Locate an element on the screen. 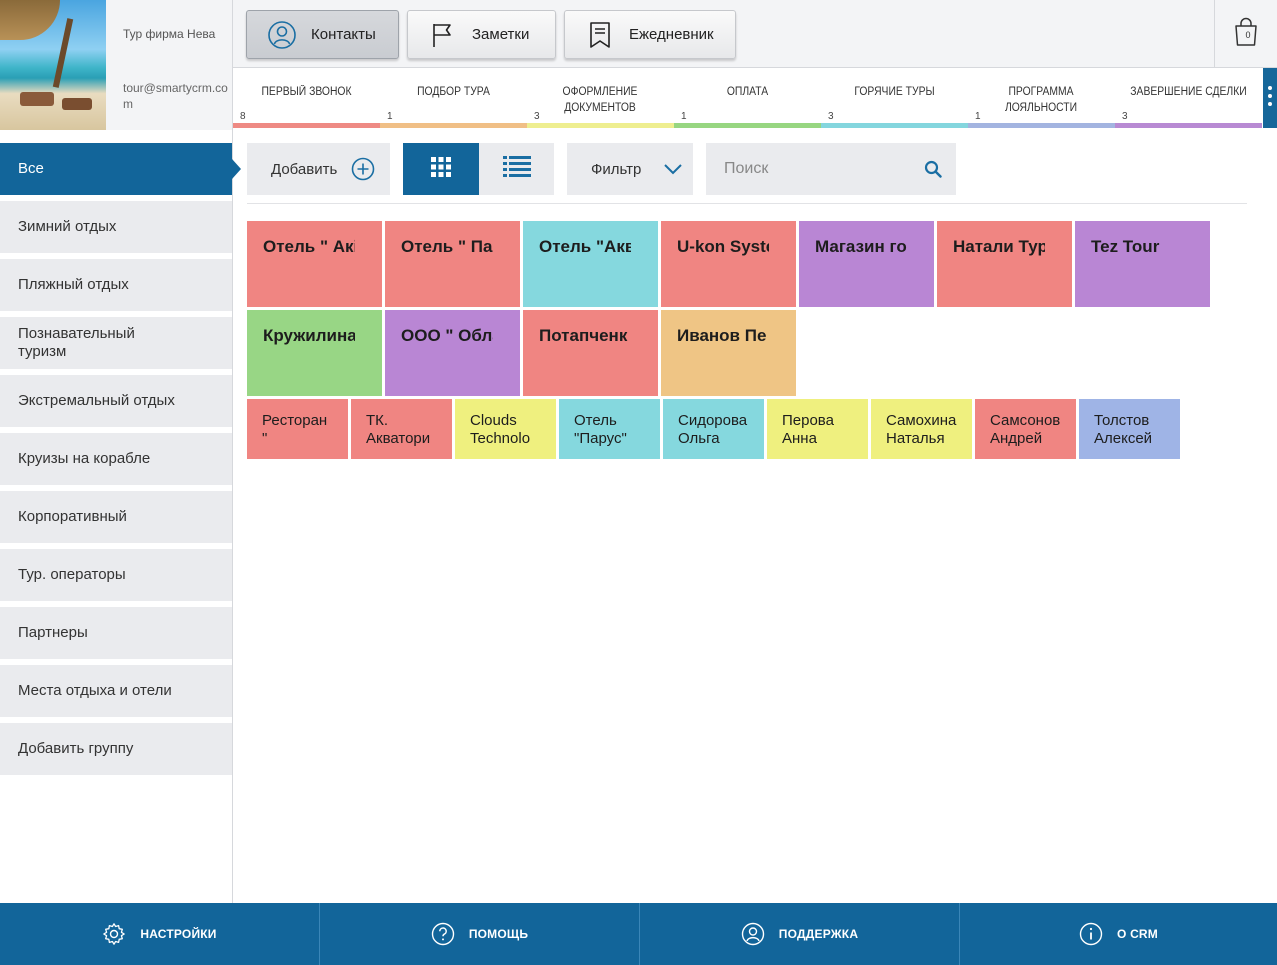 The height and width of the screenshot is (965, 1277). tab-notes: Заметки is located at coordinates (481, 34).